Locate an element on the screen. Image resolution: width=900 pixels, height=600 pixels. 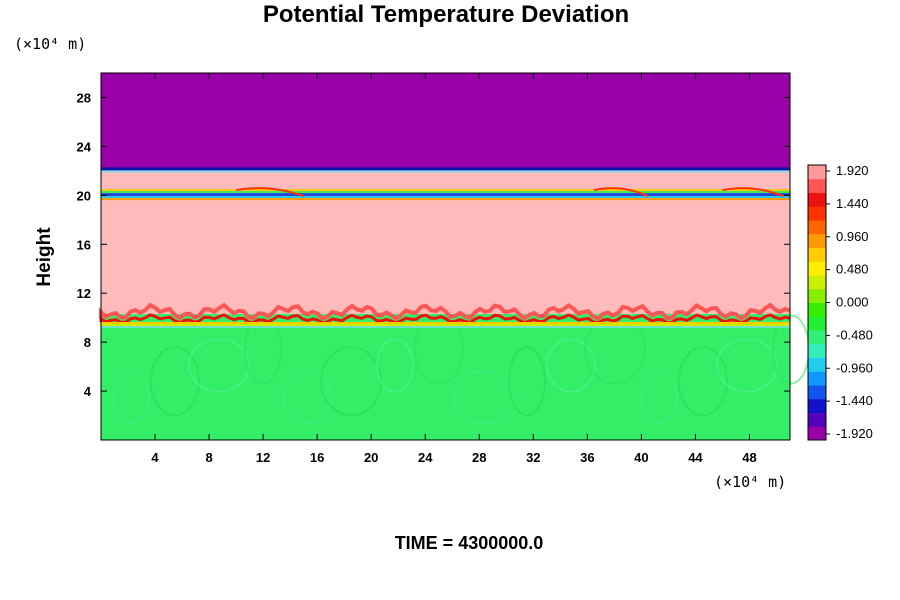
y-tick-label: 12 is located at coordinates (84, 293).